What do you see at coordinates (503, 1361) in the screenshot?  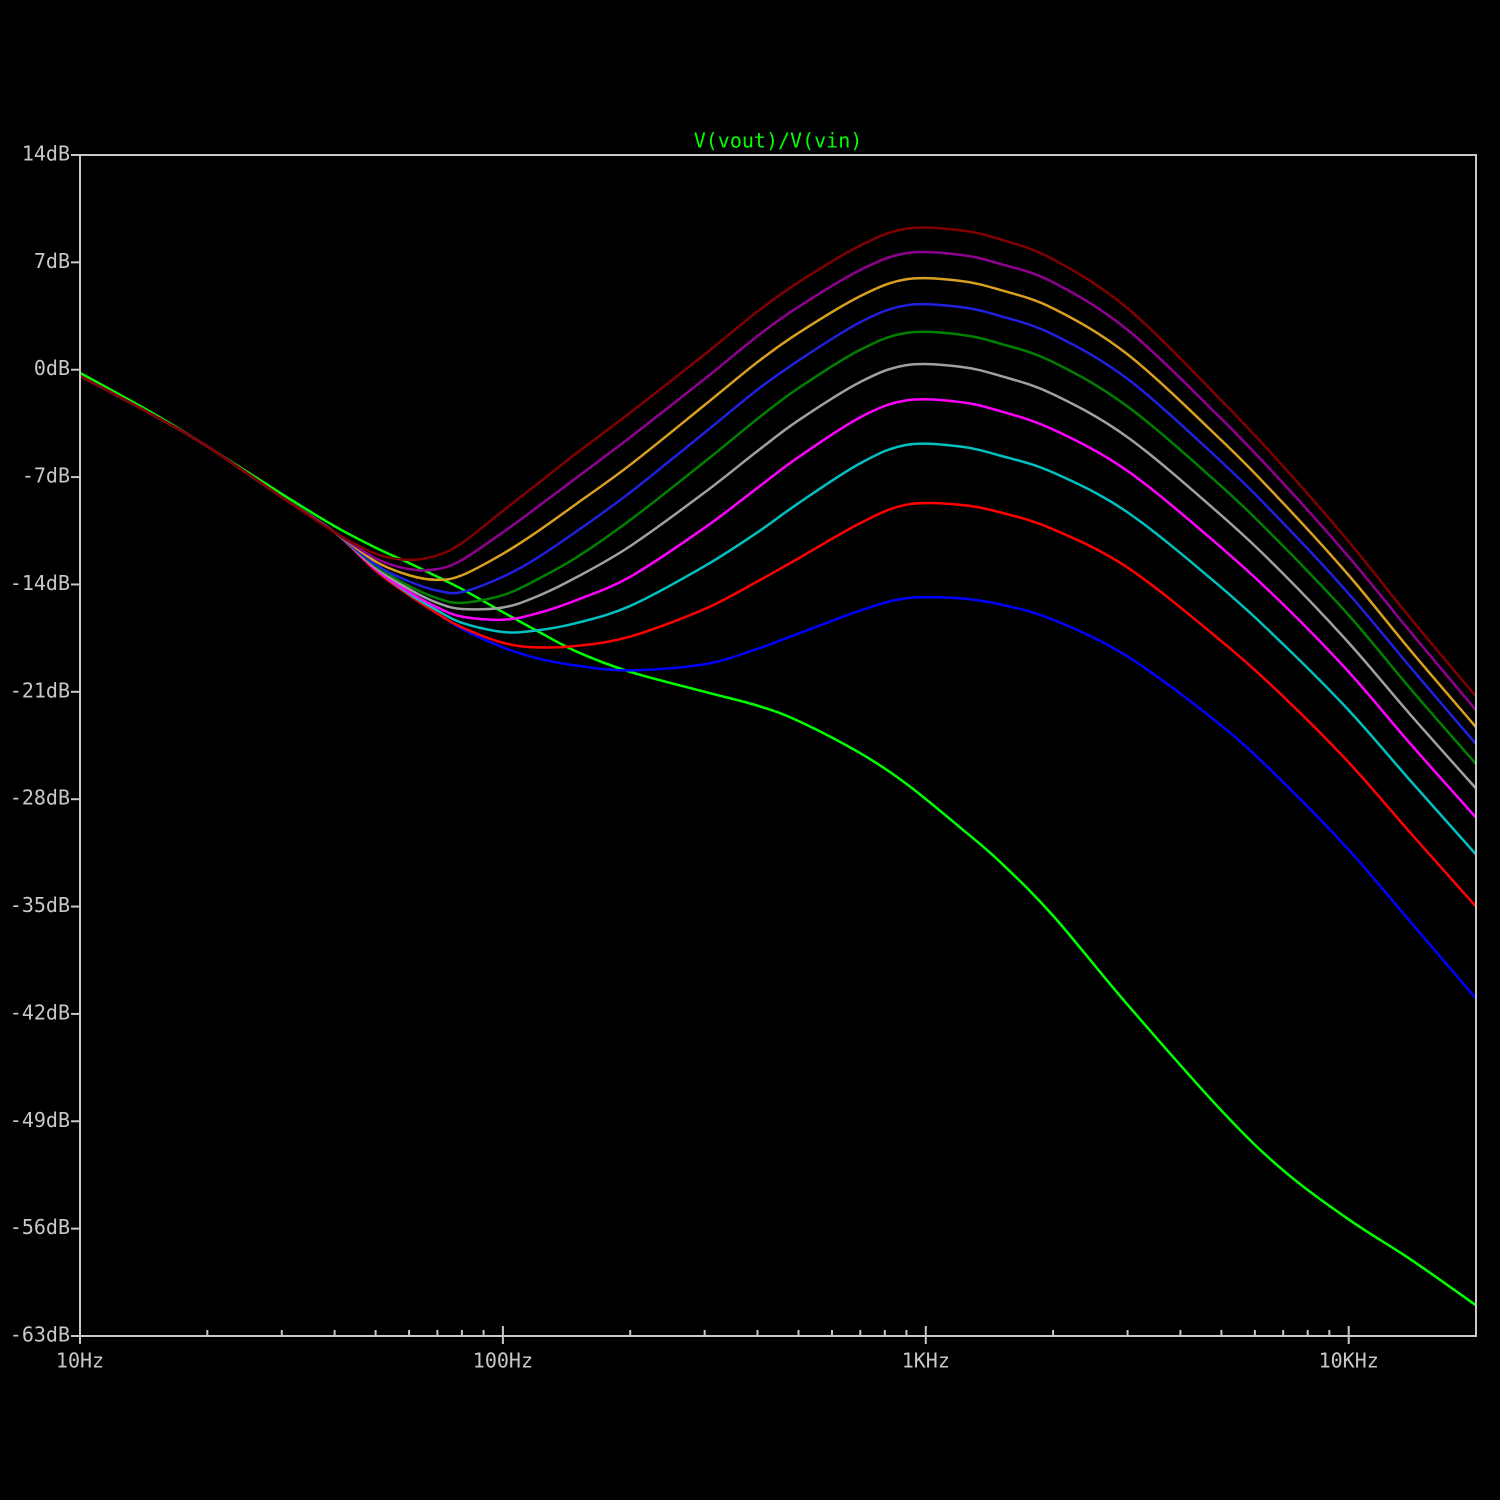 I see `x-tick-label: 100Hz` at bounding box center [503, 1361].